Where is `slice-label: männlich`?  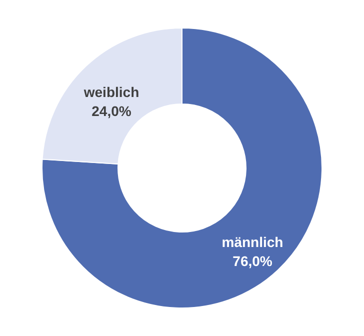
slice-label: männlich is located at coordinates (253, 242).